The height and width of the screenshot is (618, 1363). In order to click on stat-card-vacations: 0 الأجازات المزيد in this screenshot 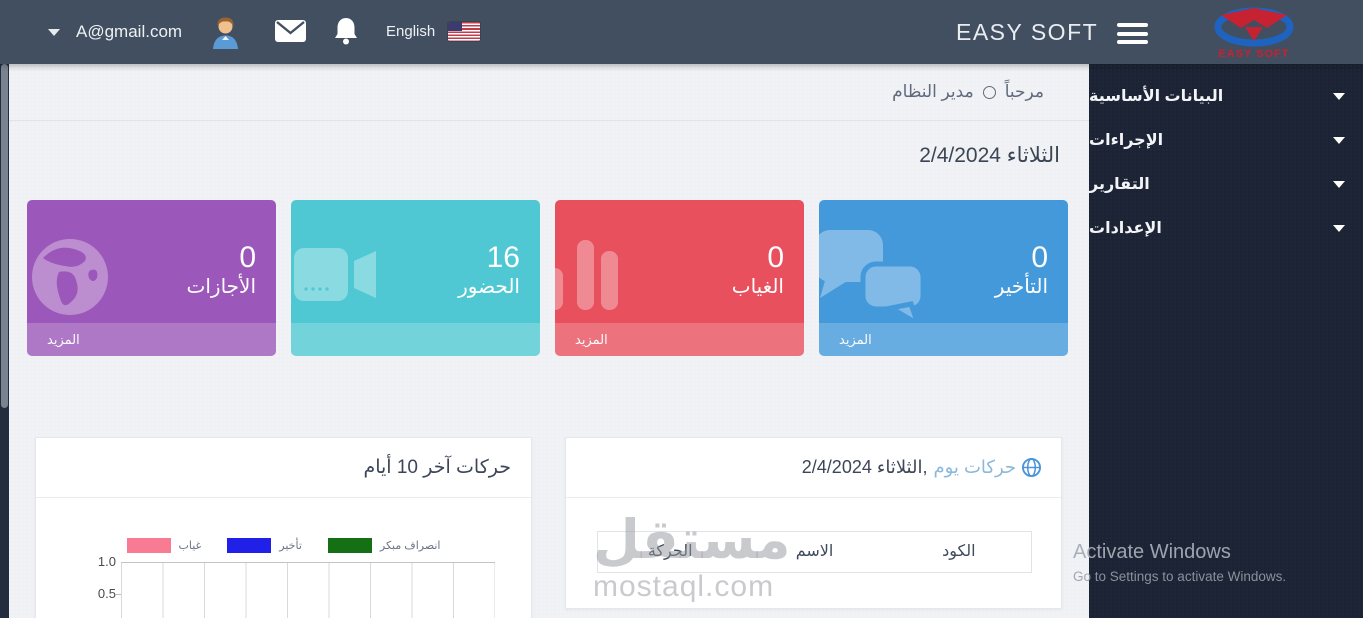, I will do `click(151, 278)`.